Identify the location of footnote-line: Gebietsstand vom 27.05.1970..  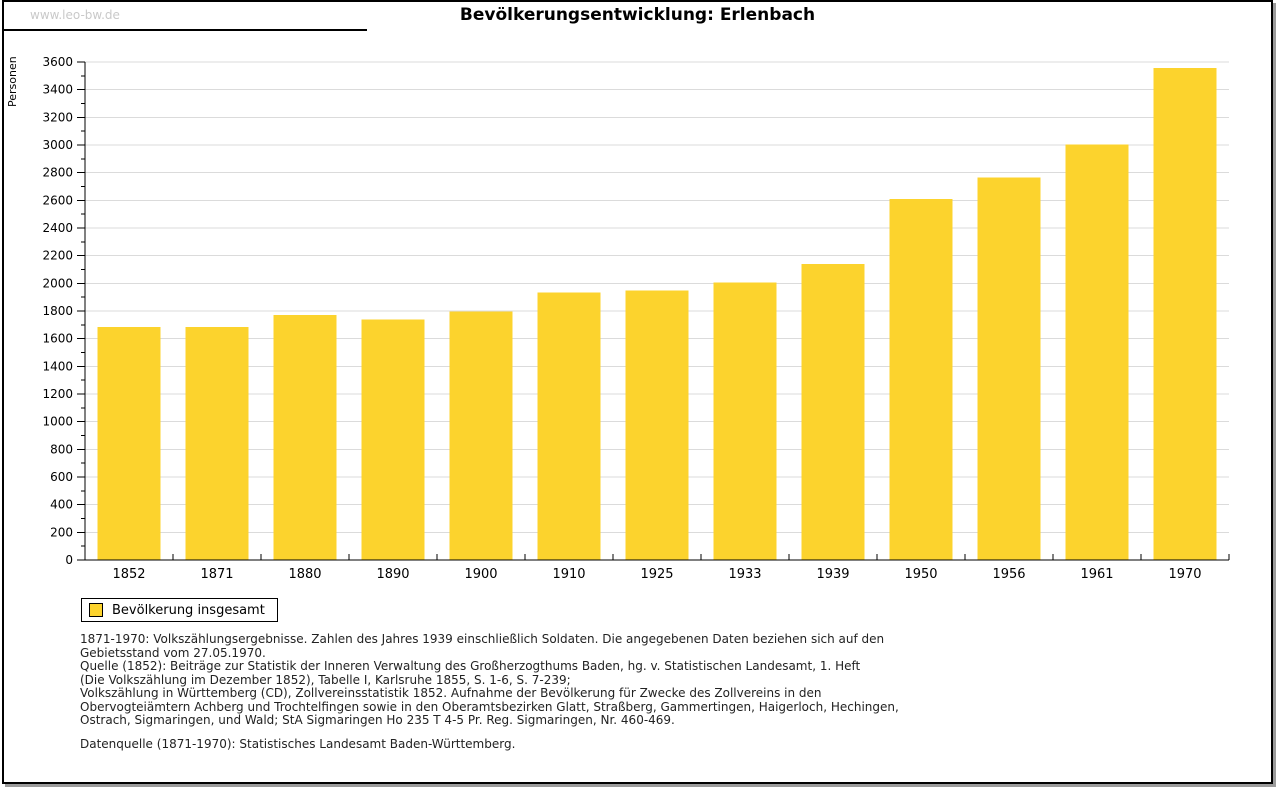
(173, 652).